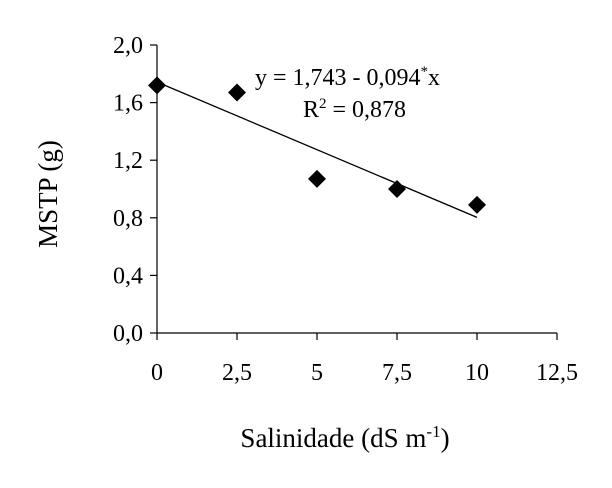  What do you see at coordinates (338, 78) in the screenshot?
I see `equation-main: y = 1,743 - 0,094` at bounding box center [338, 78].